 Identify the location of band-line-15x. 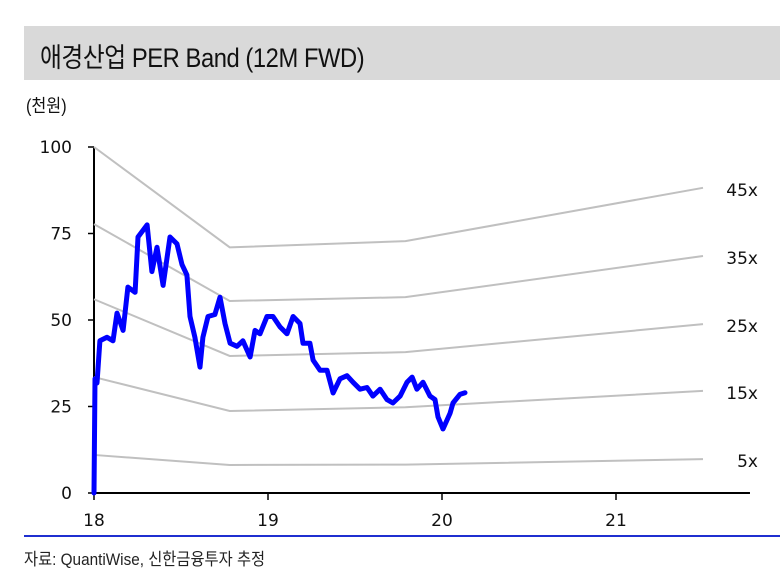
(398, 394).